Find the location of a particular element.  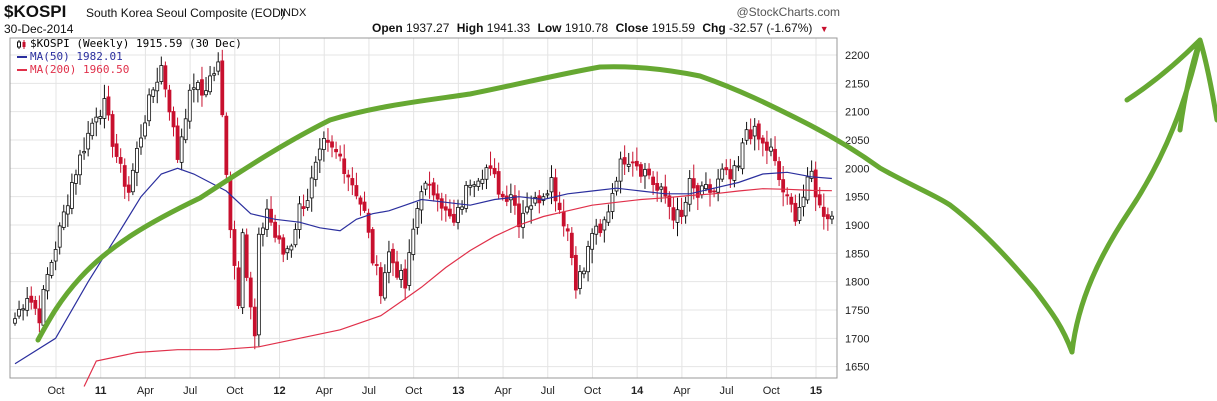

y-tick-label: 1900 is located at coordinates (857, 226).